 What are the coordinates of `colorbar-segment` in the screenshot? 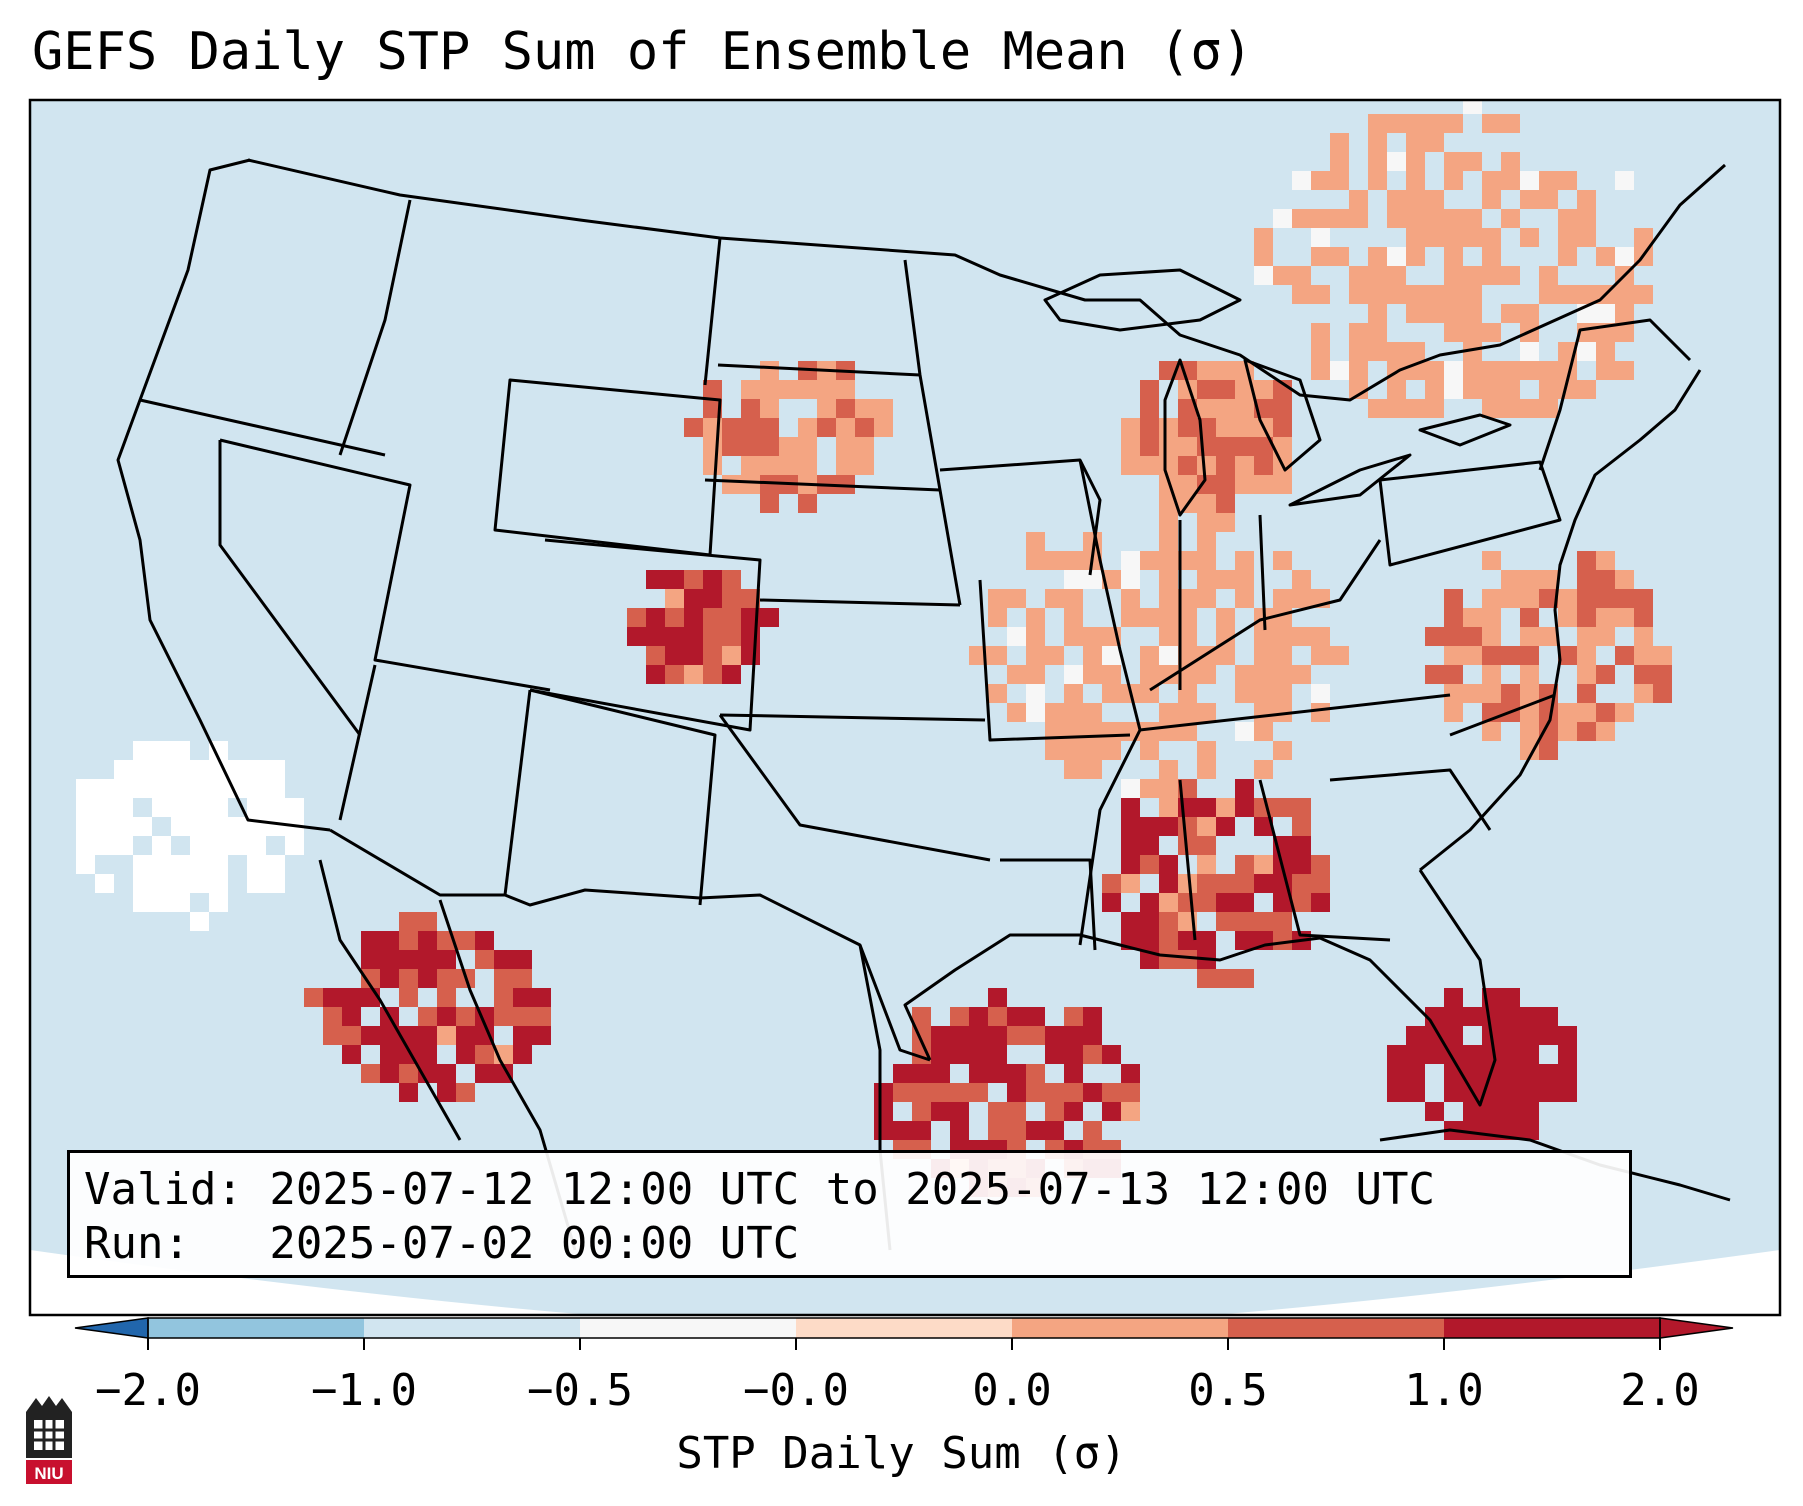 It's located at (472, 1328).